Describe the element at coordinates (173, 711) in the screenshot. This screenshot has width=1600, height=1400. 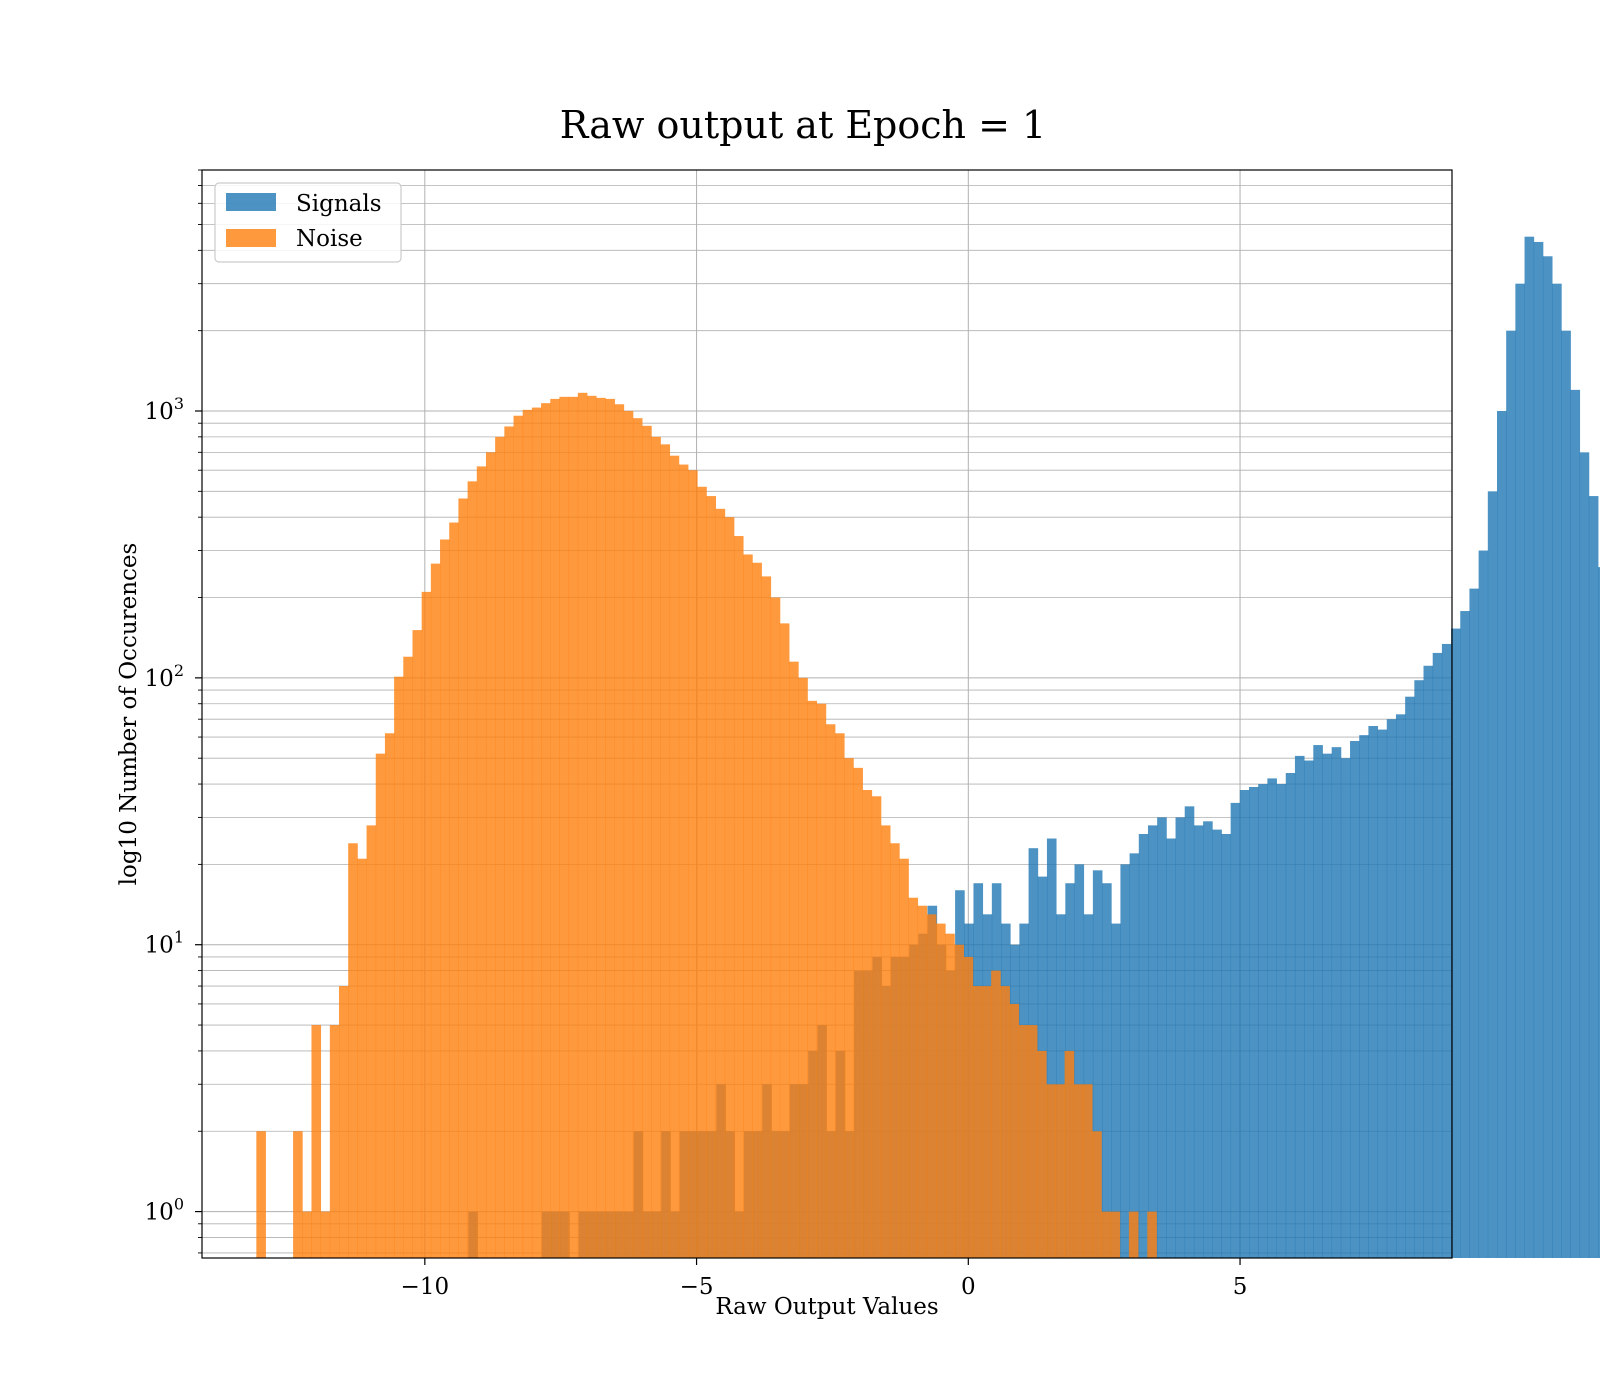
I see `y-axis-ticks: 10⁰ 10¹ 10² 10³` at that location.